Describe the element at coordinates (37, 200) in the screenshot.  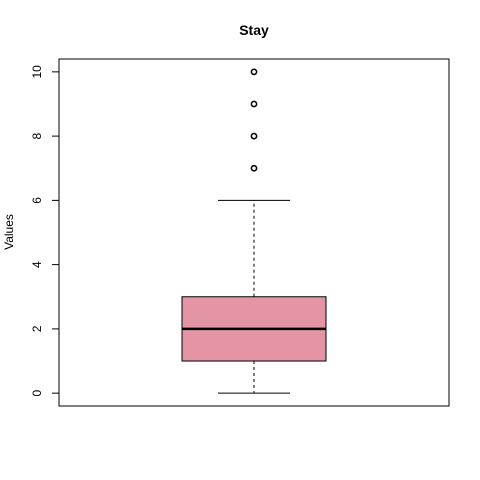
I see `y-tick-label-6: 6` at that location.